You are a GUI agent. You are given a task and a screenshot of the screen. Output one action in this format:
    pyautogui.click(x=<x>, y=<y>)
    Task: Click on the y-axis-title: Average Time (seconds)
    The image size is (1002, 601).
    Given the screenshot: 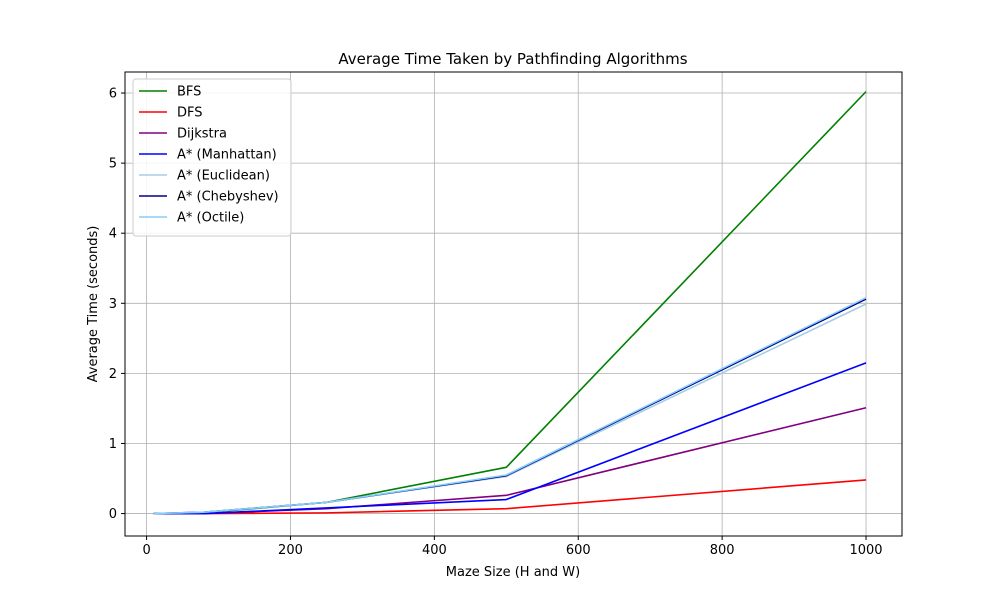 What is the action you would take?
    pyautogui.click(x=93, y=304)
    